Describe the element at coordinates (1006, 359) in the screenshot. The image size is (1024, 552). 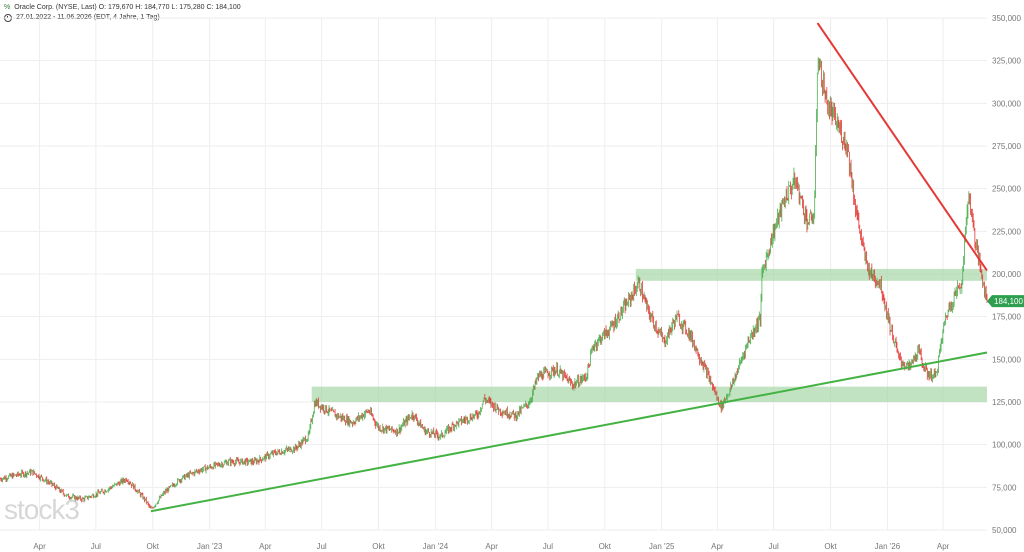
I see `y-tick-label: 150,000` at that location.